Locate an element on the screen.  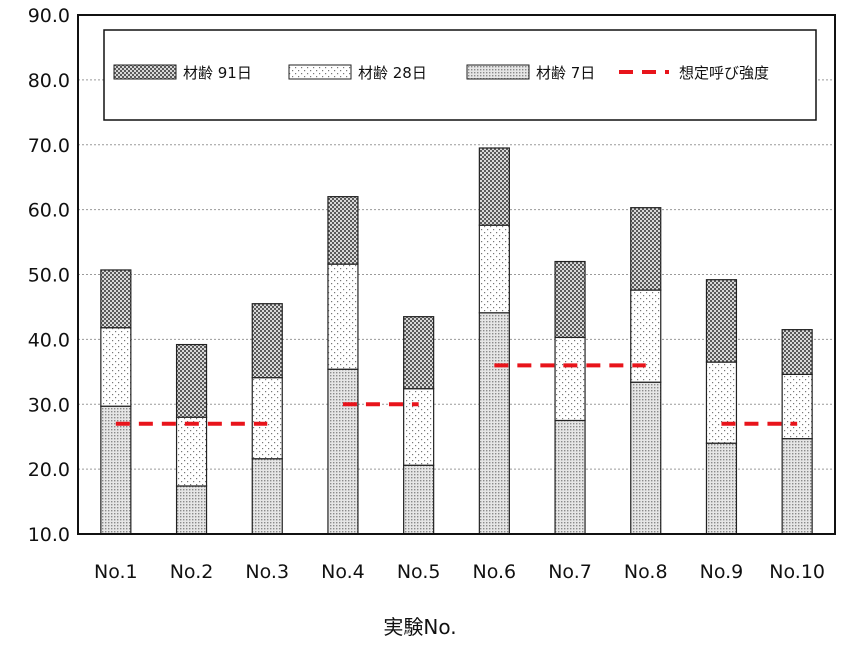
y-tick-label: 80.0 is located at coordinates (49, 81).